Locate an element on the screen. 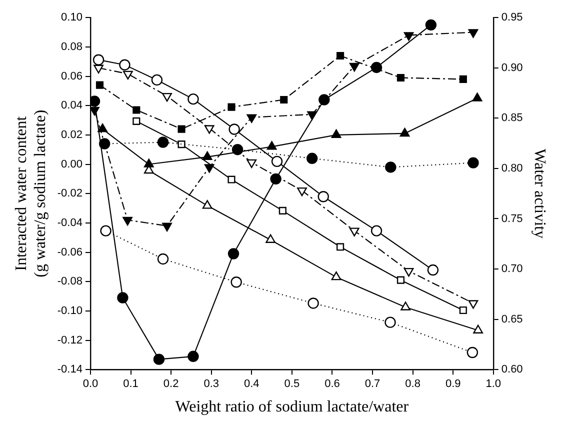 The image size is (565, 429). y-tick-label: -0.08 is located at coordinates (69, 282).